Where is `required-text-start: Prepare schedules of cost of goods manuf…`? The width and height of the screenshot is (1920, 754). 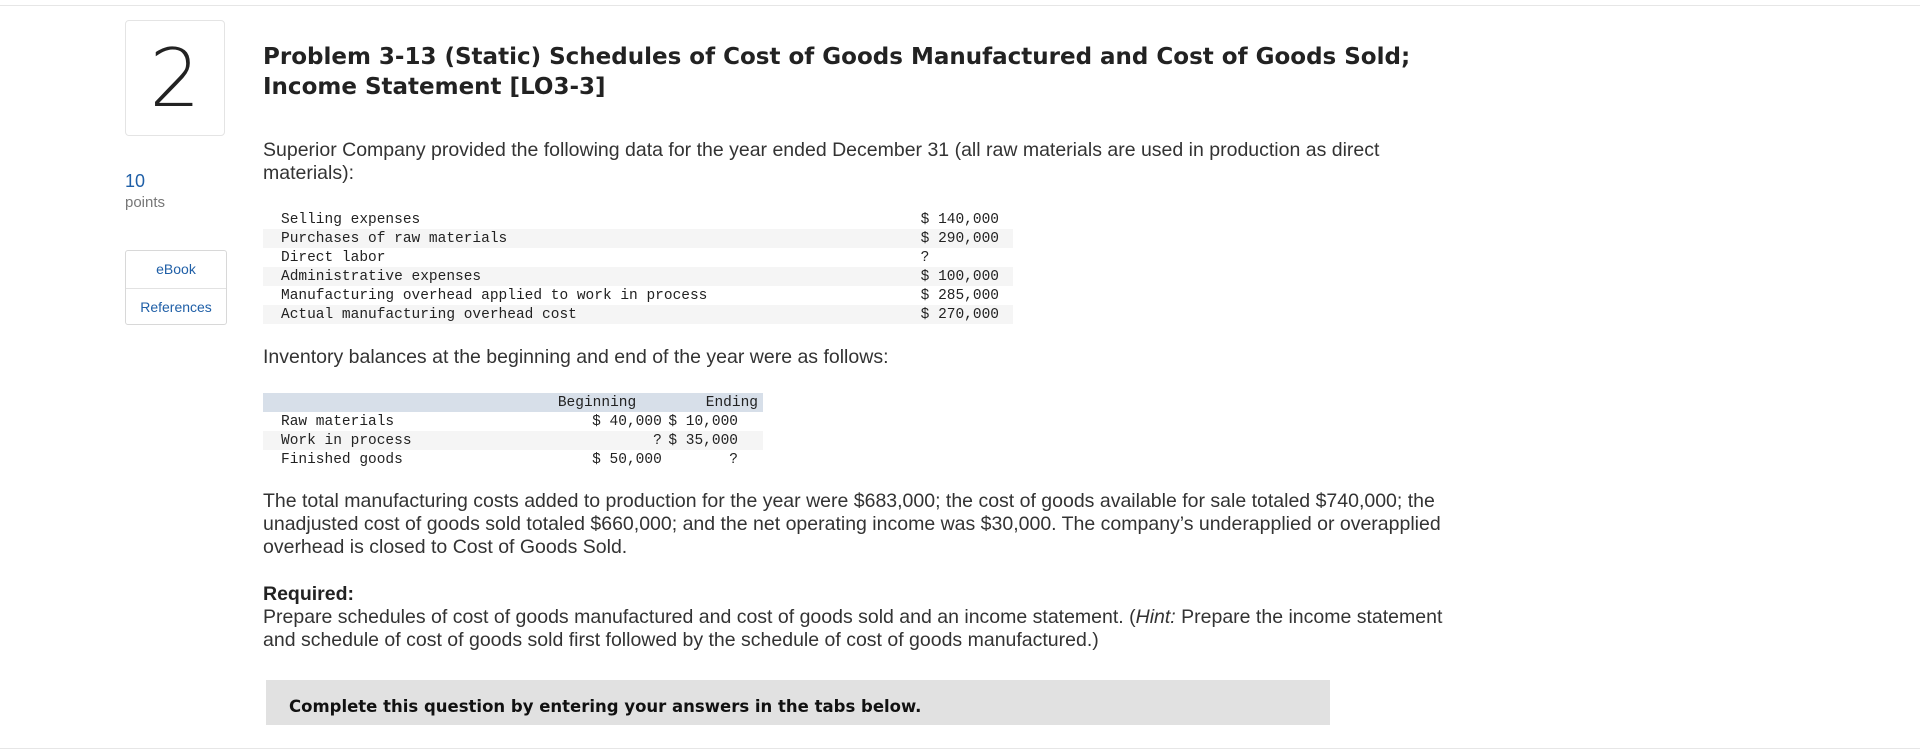
required-text-start: Prepare schedules of cost of goods manuf… is located at coordinates (699, 617).